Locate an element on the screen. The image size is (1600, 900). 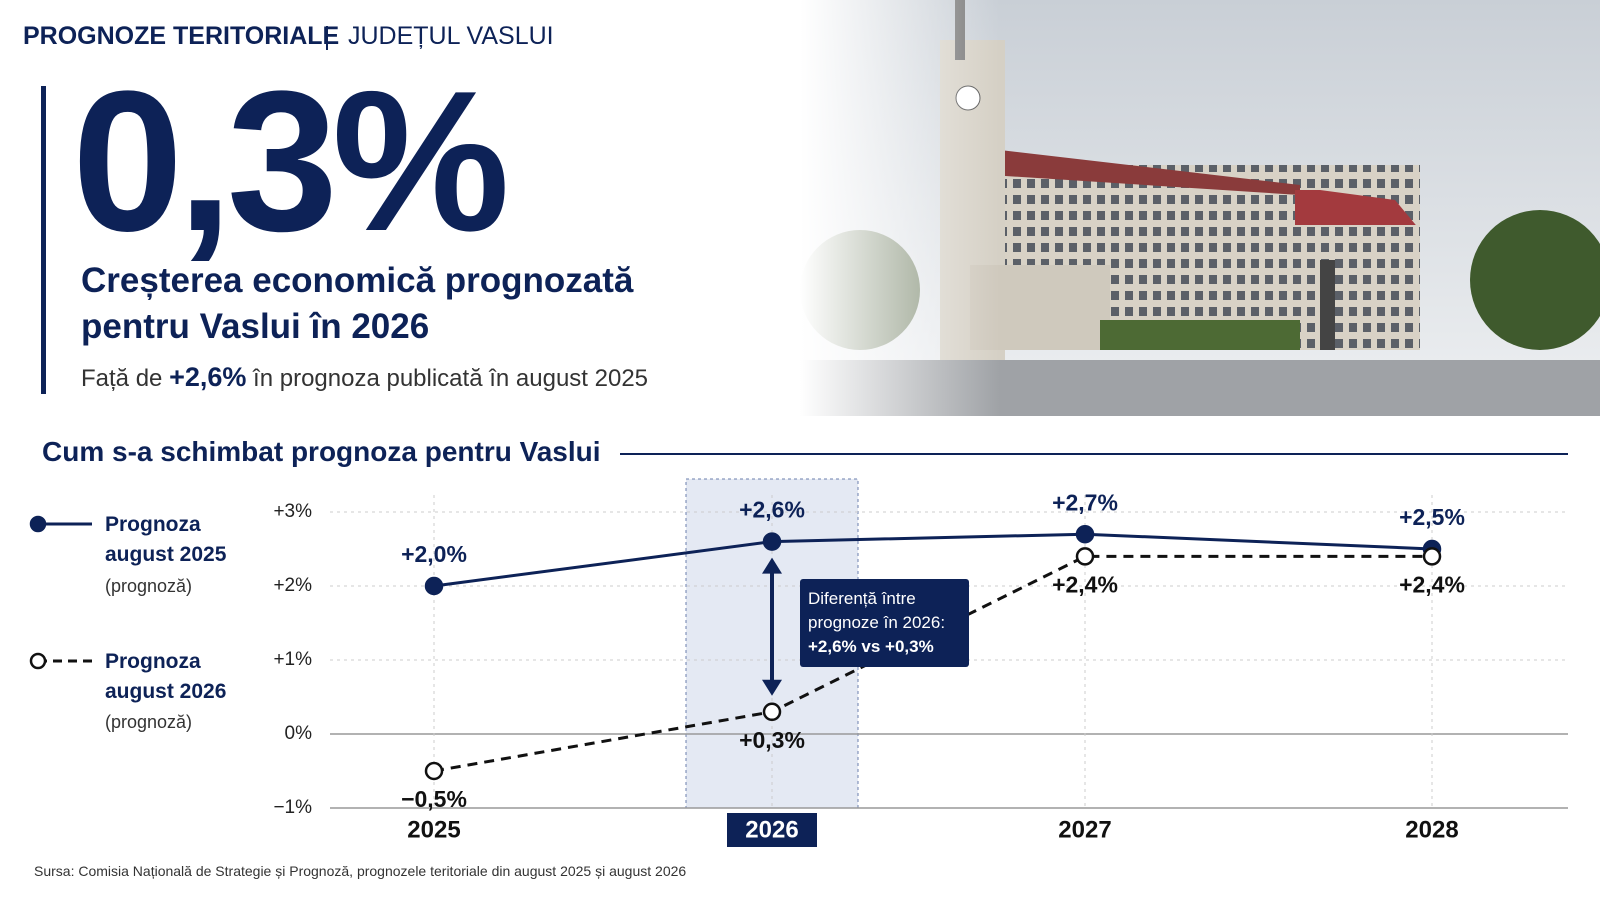
headline-title-line: Creșterea economică prognozată is located at coordinates (357, 280).